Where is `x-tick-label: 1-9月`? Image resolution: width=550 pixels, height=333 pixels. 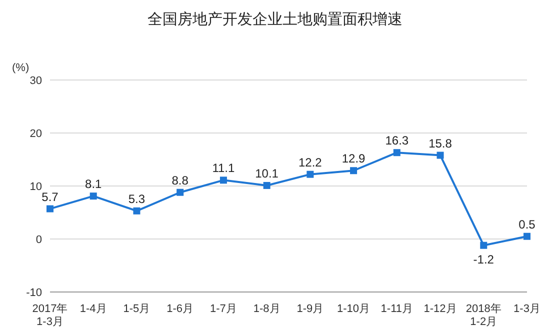
x-tick-label: 1-9月 is located at coordinates (310, 309).